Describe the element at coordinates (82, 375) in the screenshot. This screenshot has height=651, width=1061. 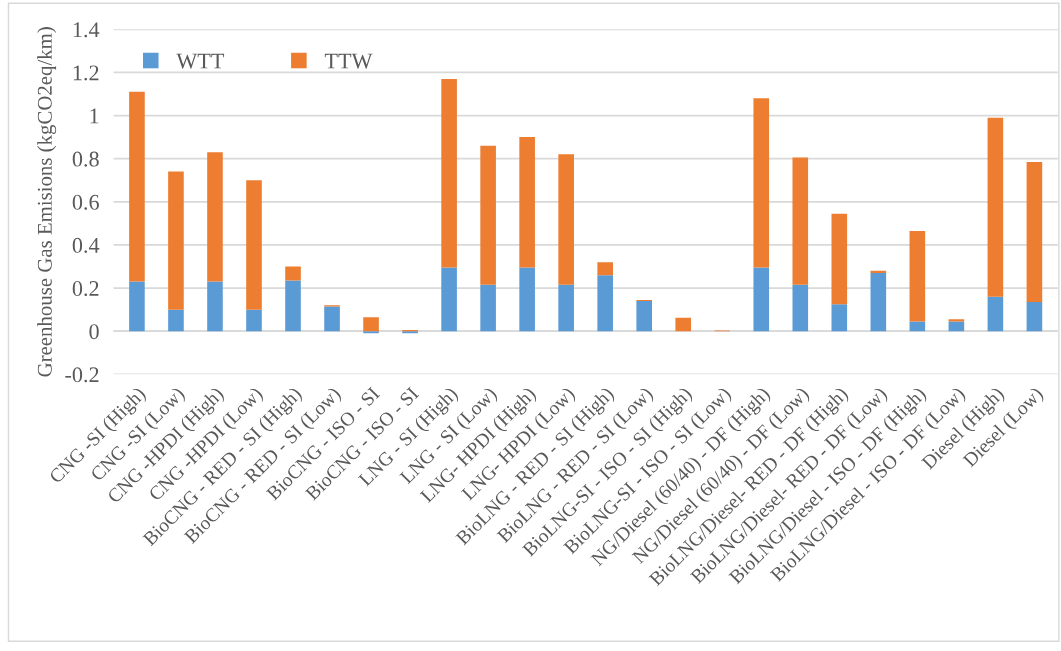
I see `y-tick-label: -0.2` at that location.